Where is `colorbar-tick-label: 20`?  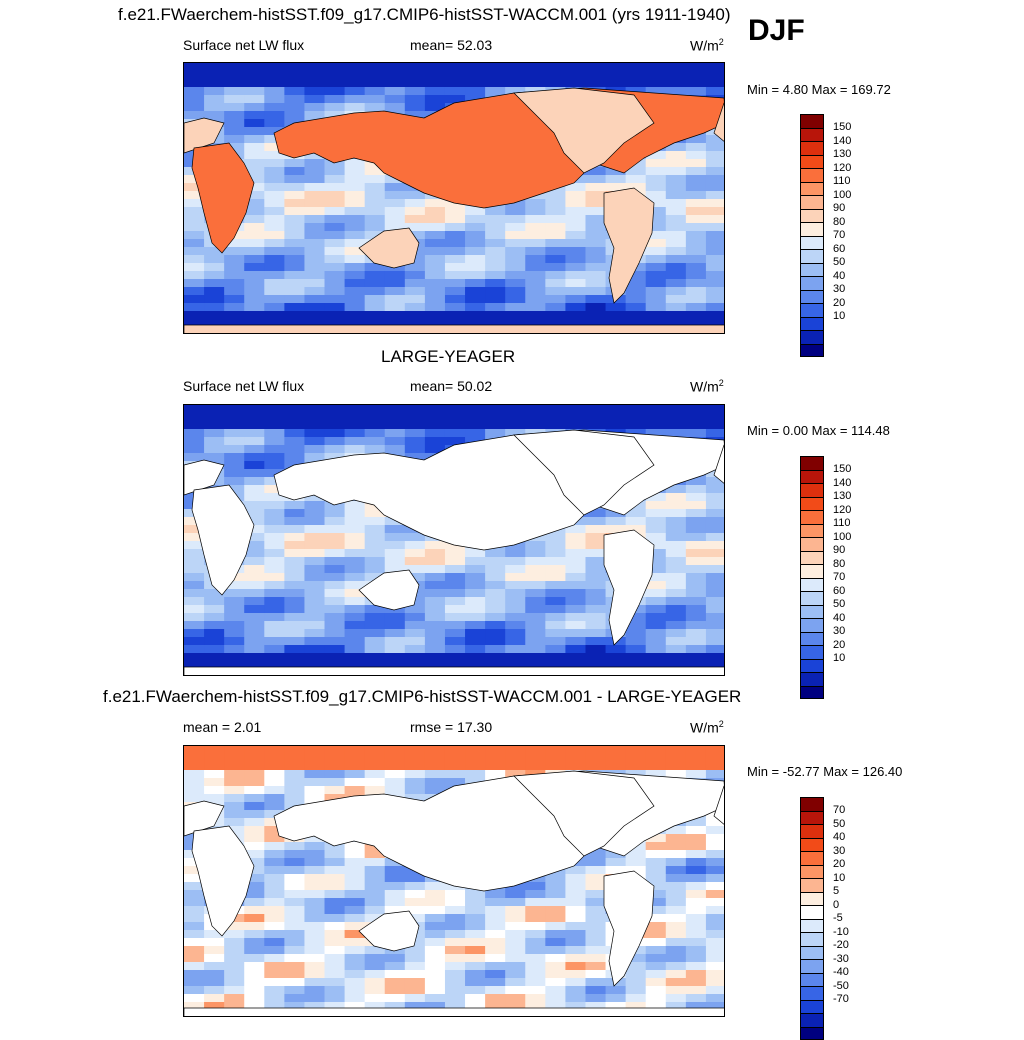 colorbar-tick-label: 20 is located at coordinates (839, 303).